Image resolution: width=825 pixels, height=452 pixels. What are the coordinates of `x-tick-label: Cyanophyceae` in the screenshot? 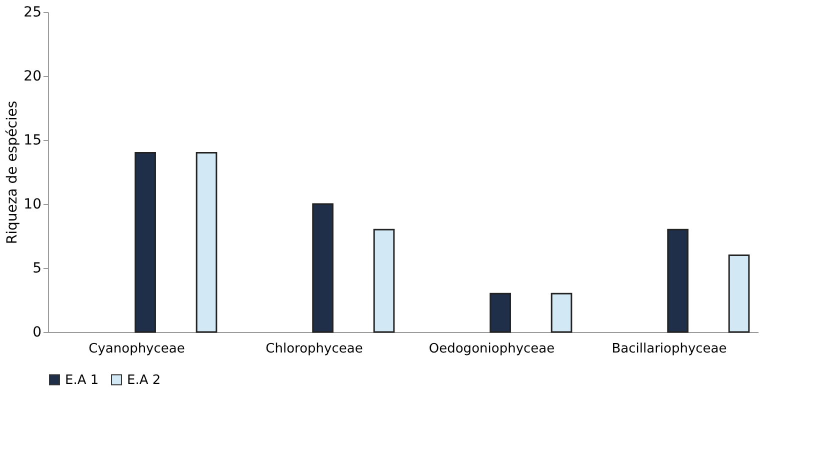 It's located at (136, 349).